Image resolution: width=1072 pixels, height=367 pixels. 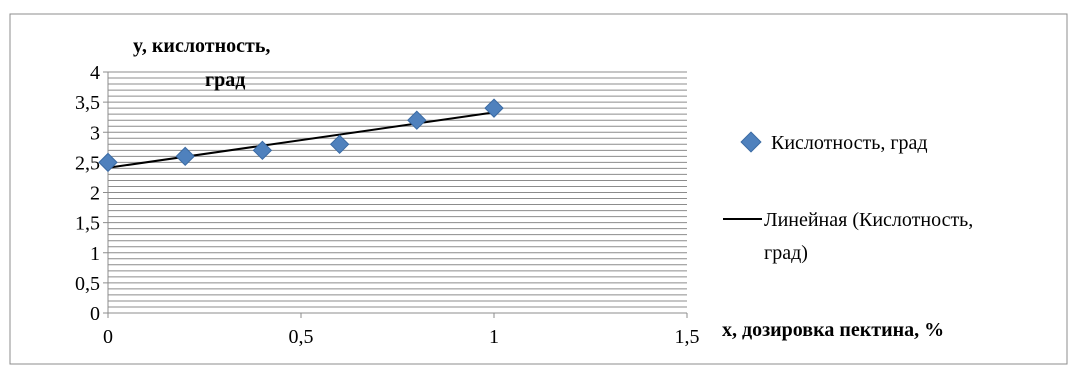 What do you see at coordinates (225, 80) in the screenshot?
I see `y-axis-title-line2: град` at bounding box center [225, 80].